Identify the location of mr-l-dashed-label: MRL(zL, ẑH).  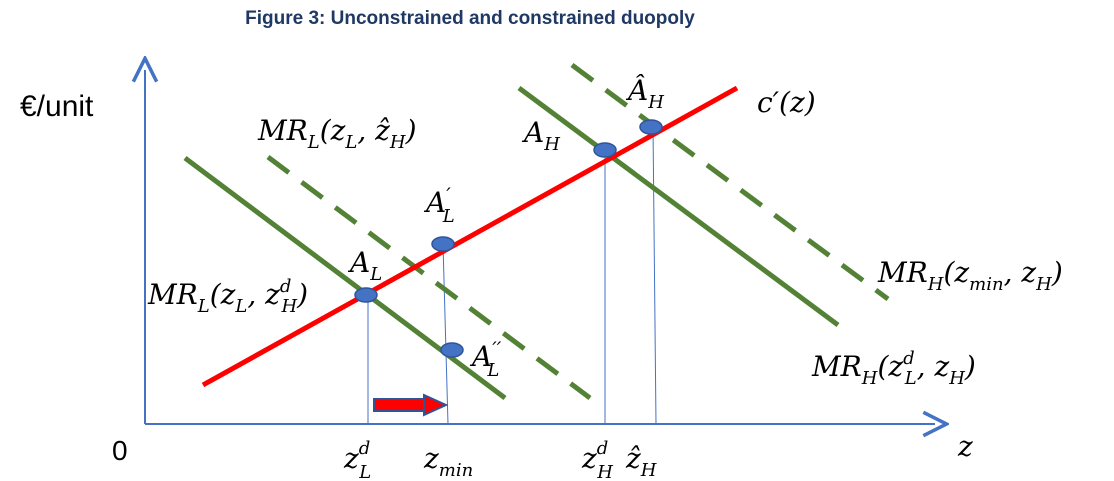
(337, 133).